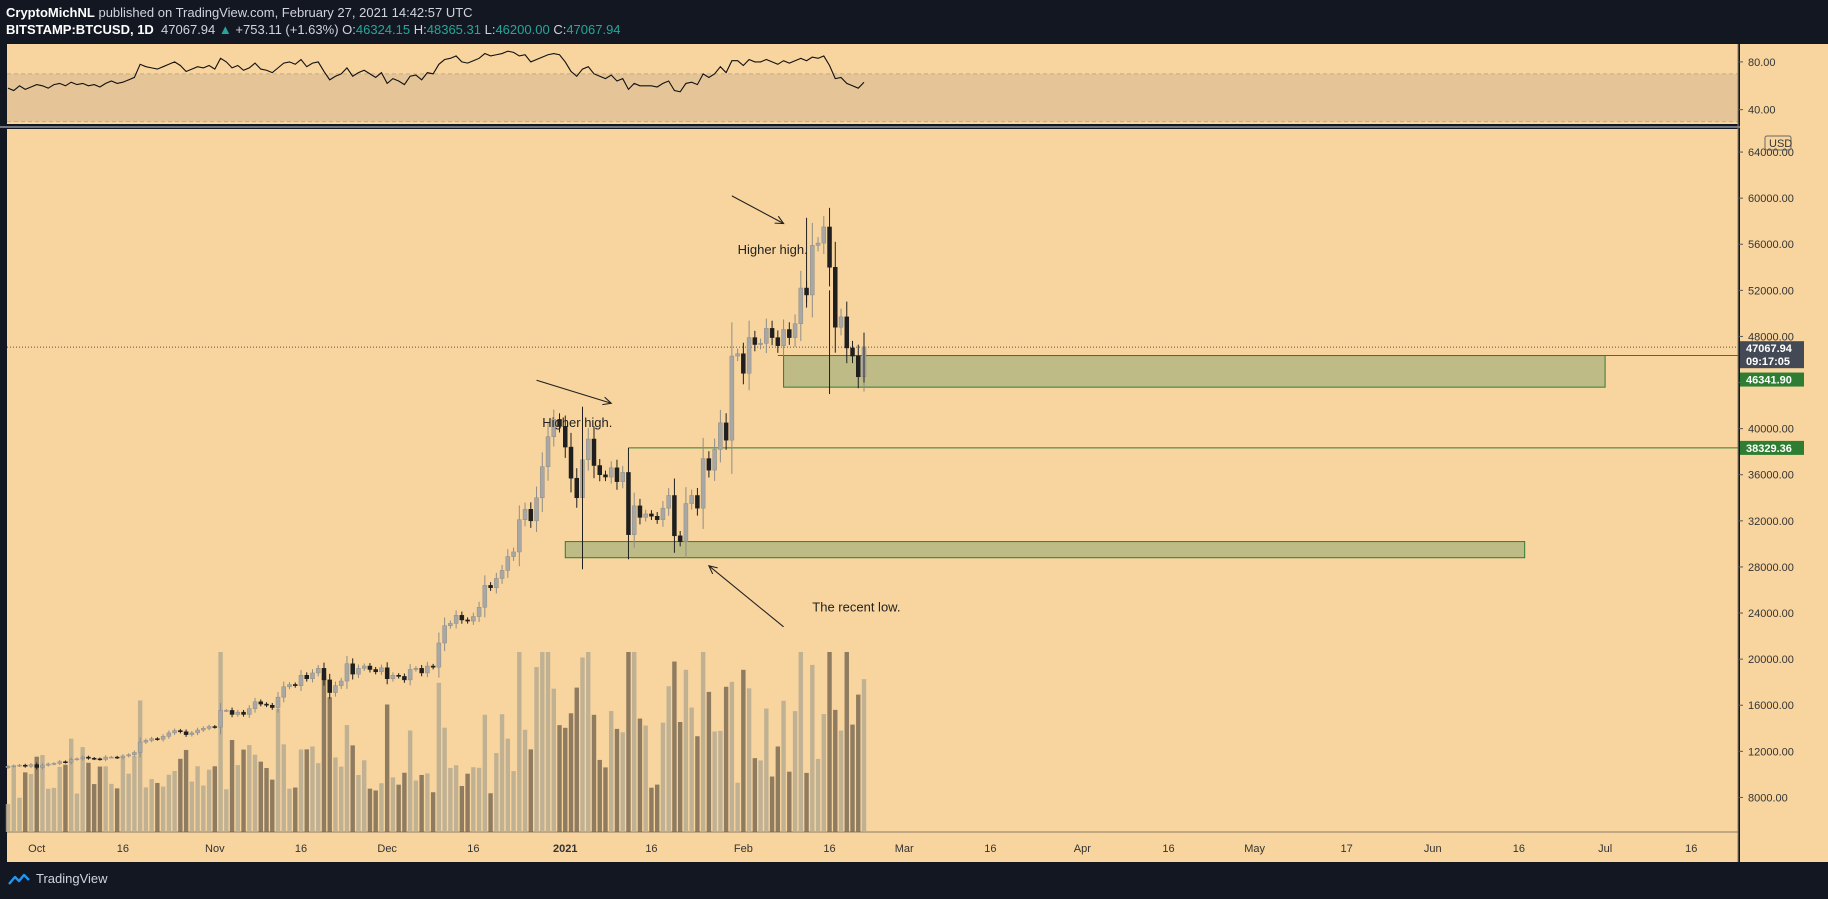 The height and width of the screenshot is (899, 1828). What do you see at coordinates (58, 878) in the screenshot?
I see `footer-brand: TradingView` at bounding box center [58, 878].